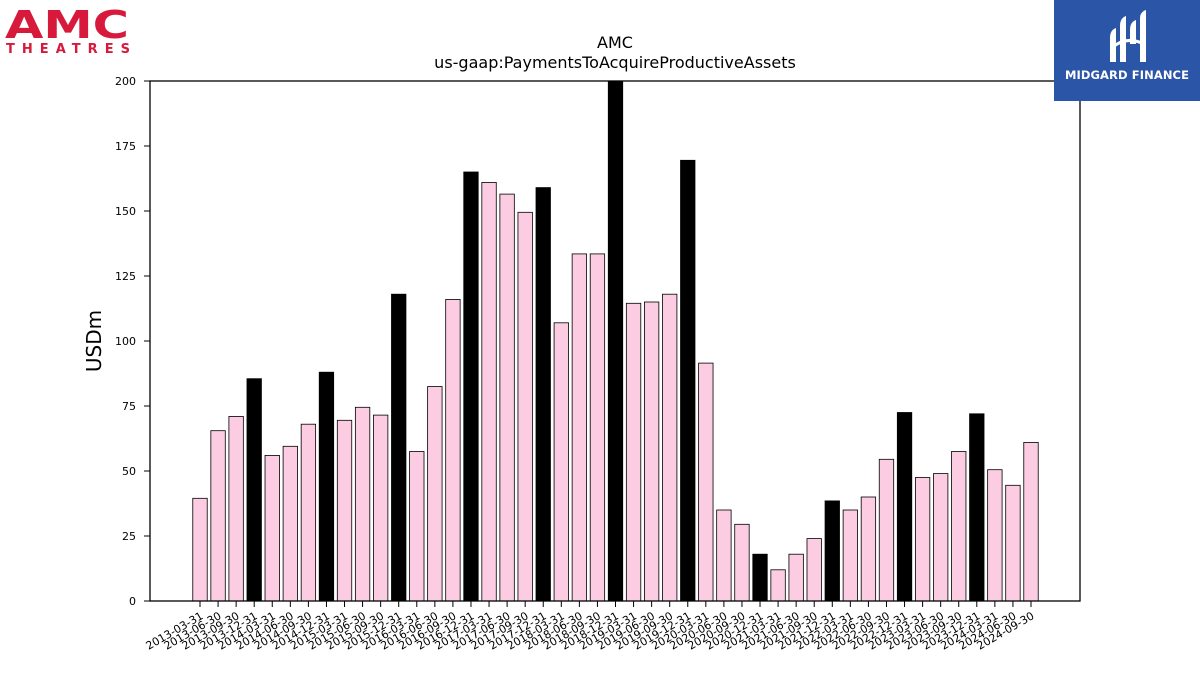 The width and height of the screenshot is (1200, 675). What do you see at coordinates (1127, 75) in the screenshot?
I see `midgard-logo-text: MIDGARD FINANCE` at bounding box center [1127, 75].